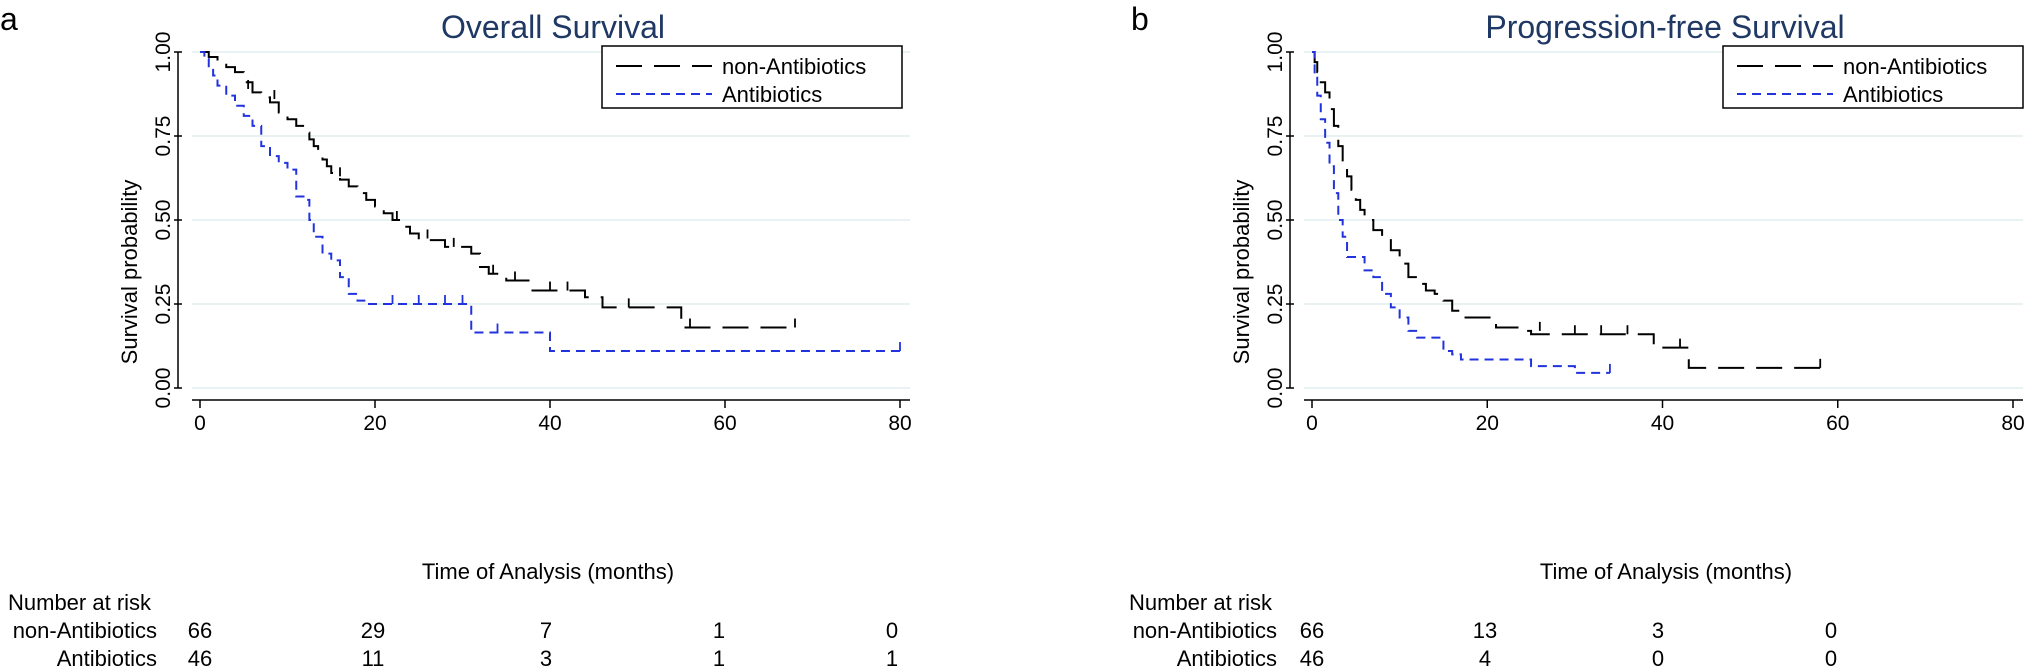  What do you see at coordinates (9, 19) in the screenshot?
I see `panel-label: a` at bounding box center [9, 19].